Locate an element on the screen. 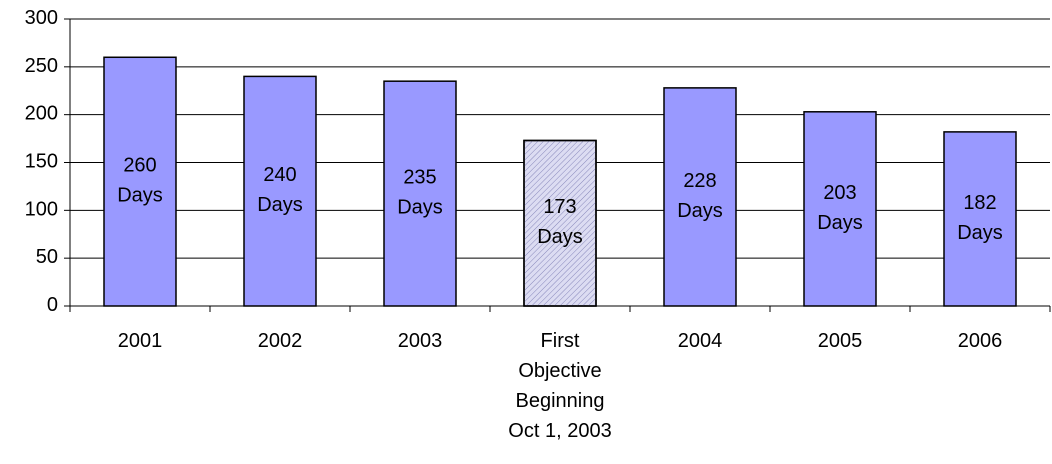 The image size is (1052, 464). value-label: 240 Days is located at coordinates (280, 190).